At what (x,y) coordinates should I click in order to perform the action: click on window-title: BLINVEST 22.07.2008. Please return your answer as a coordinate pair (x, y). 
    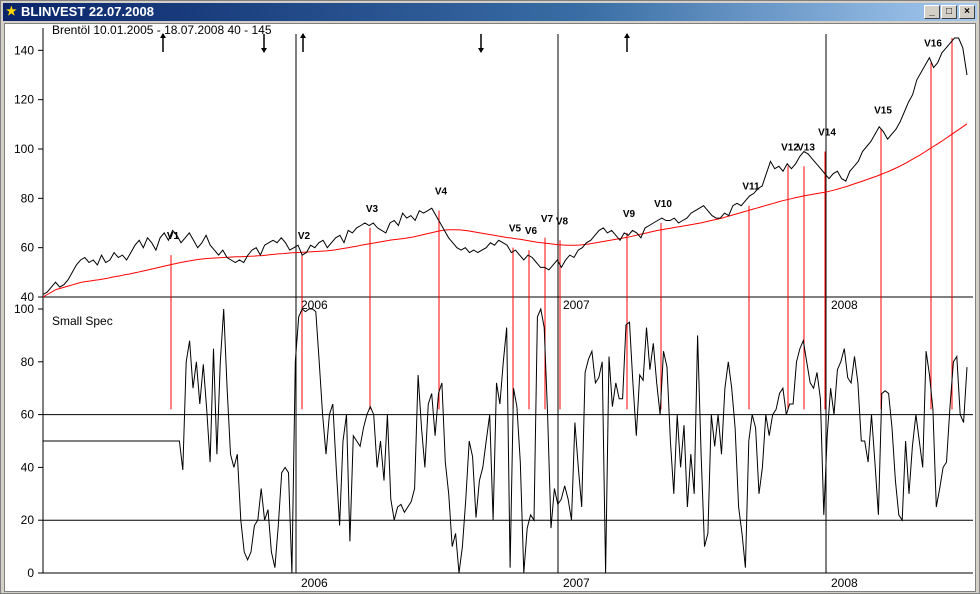
    Looking at the image, I should click on (87, 11).